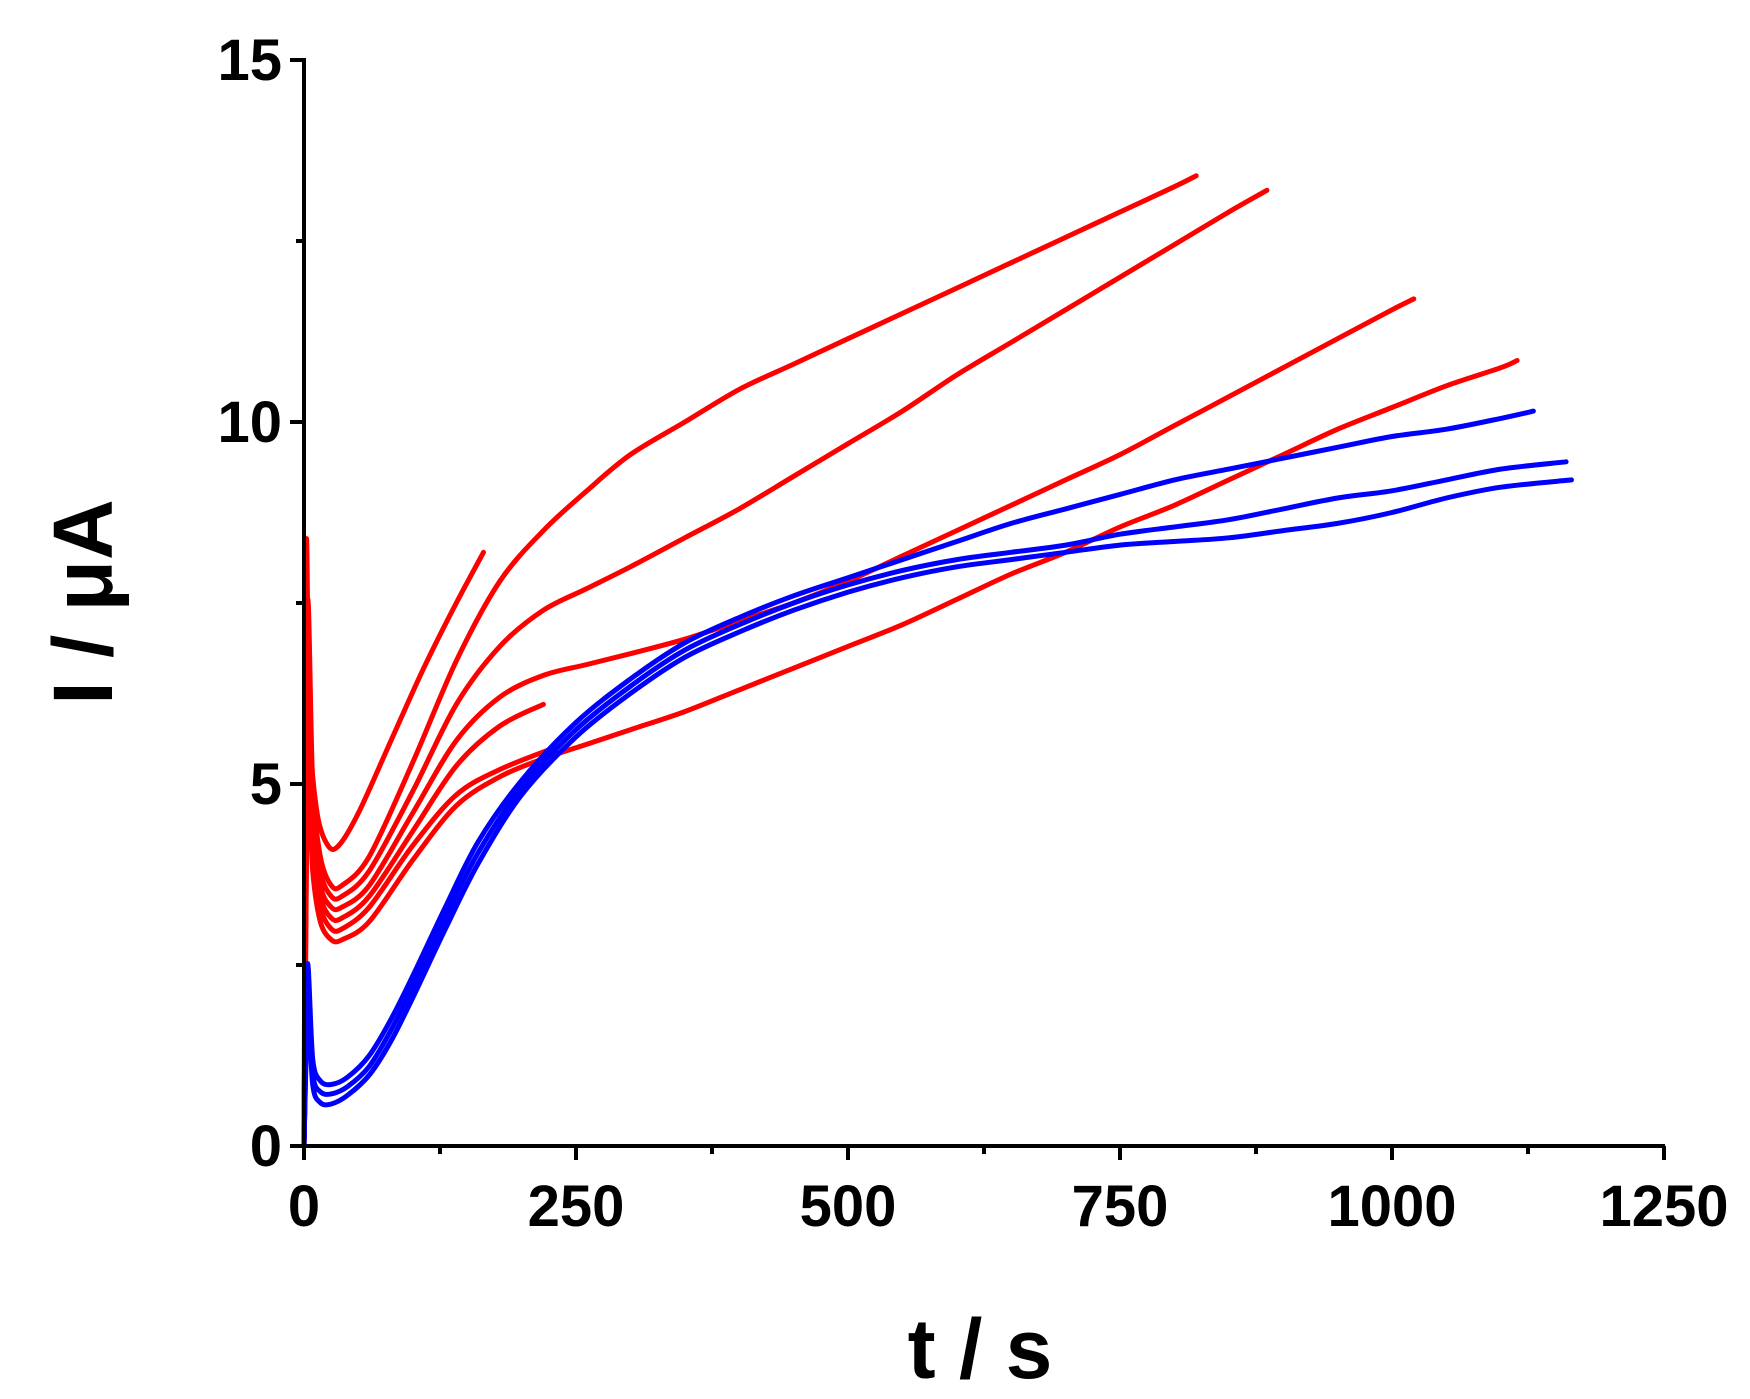 This screenshot has width=1750, height=1399. What do you see at coordinates (249, 422) in the screenshot?
I see `y-tick-label: 10` at bounding box center [249, 422].